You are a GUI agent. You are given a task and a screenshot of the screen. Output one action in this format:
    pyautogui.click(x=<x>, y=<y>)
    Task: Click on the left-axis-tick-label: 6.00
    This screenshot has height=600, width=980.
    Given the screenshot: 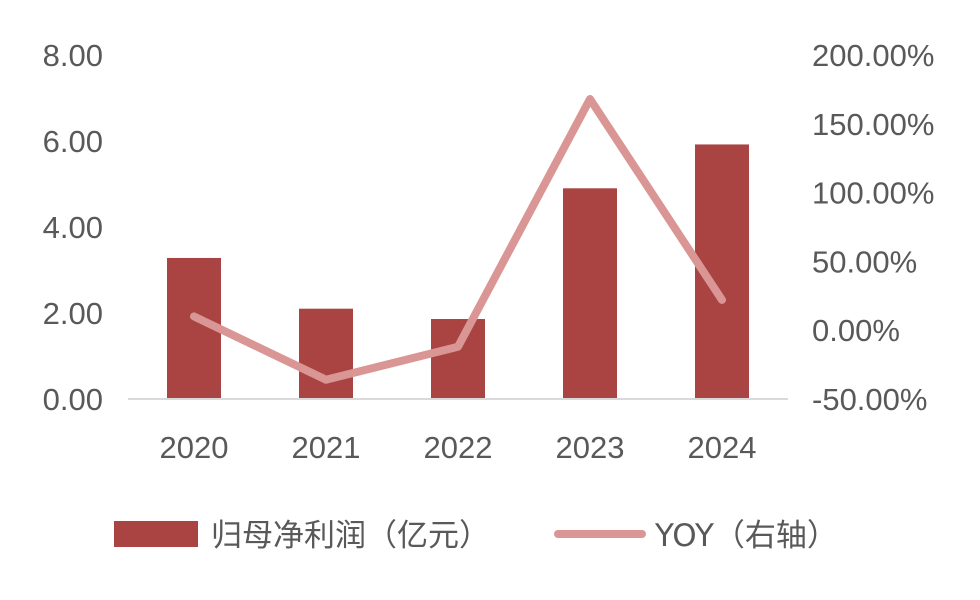 What is the action you would take?
    pyautogui.click(x=73, y=141)
    